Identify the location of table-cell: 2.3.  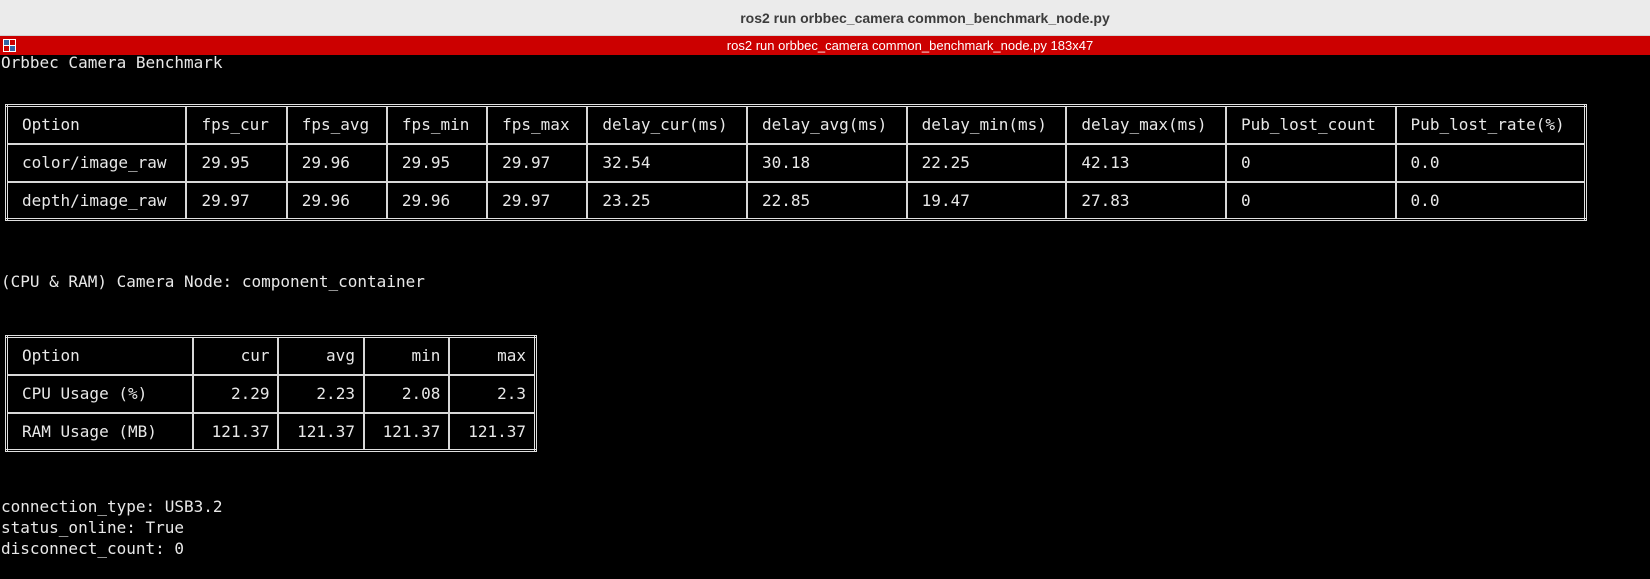
(492, 393).